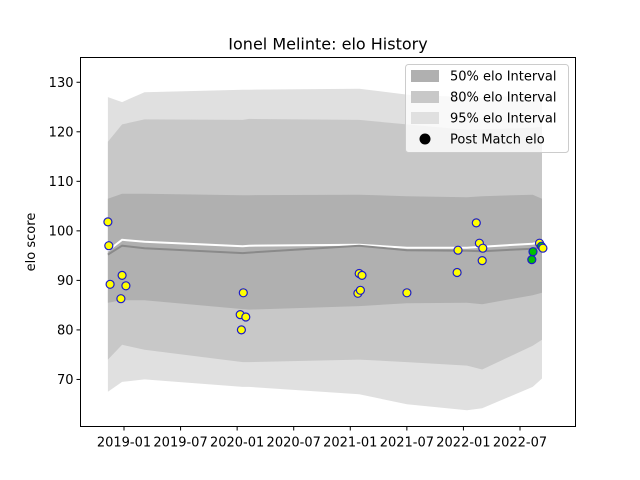 This screenshot has width=640, height=480. I want to click on y-tick-label: 120, so click(61, 132).